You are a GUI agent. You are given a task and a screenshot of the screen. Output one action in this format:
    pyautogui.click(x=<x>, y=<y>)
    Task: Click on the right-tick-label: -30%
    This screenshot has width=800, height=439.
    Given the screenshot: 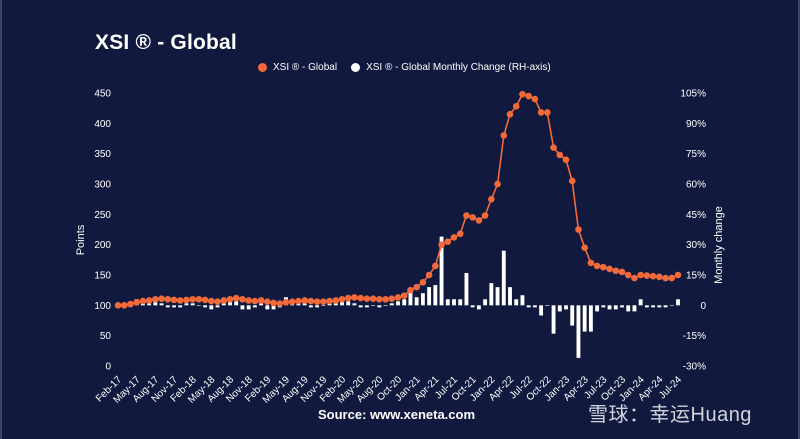 What is the action you would take?
    pyautogui.click(x=694, y=367)
    